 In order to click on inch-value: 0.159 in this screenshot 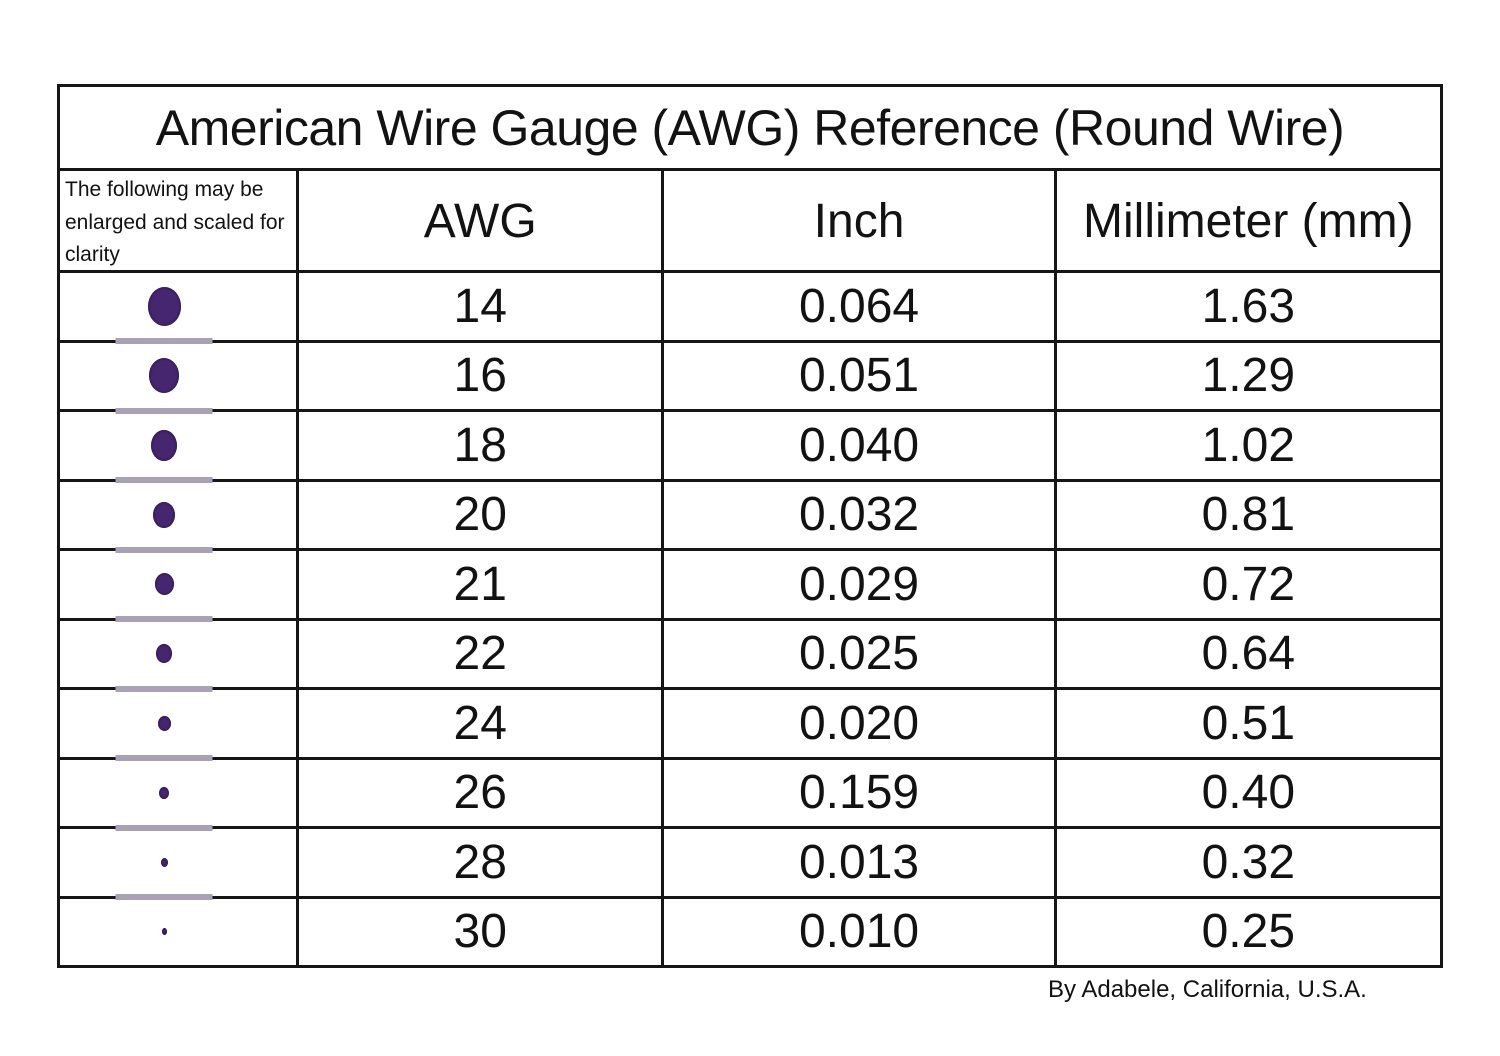, I will do `click(860, 792)`.